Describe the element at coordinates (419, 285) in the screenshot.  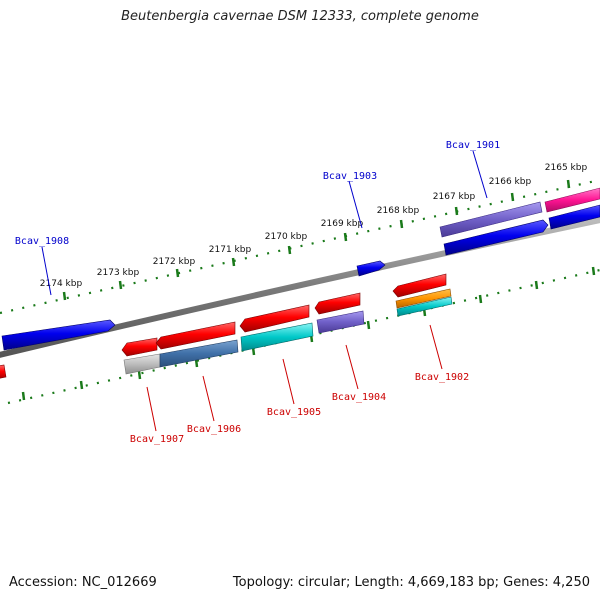
I see `gene-arrow-bcav-1902` at that location.